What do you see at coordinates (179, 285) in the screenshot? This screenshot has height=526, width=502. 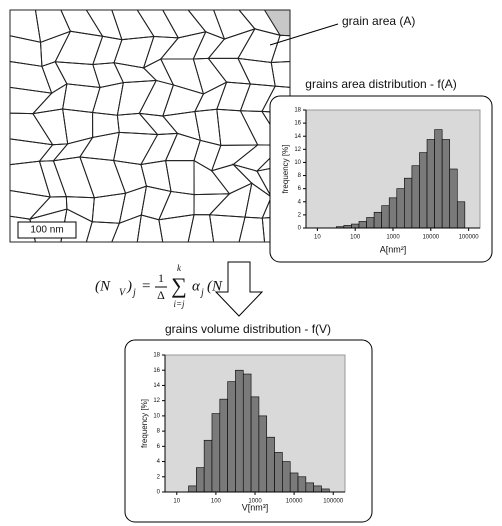 I see `formula-part: ∑` at bounding box center [179, 285].